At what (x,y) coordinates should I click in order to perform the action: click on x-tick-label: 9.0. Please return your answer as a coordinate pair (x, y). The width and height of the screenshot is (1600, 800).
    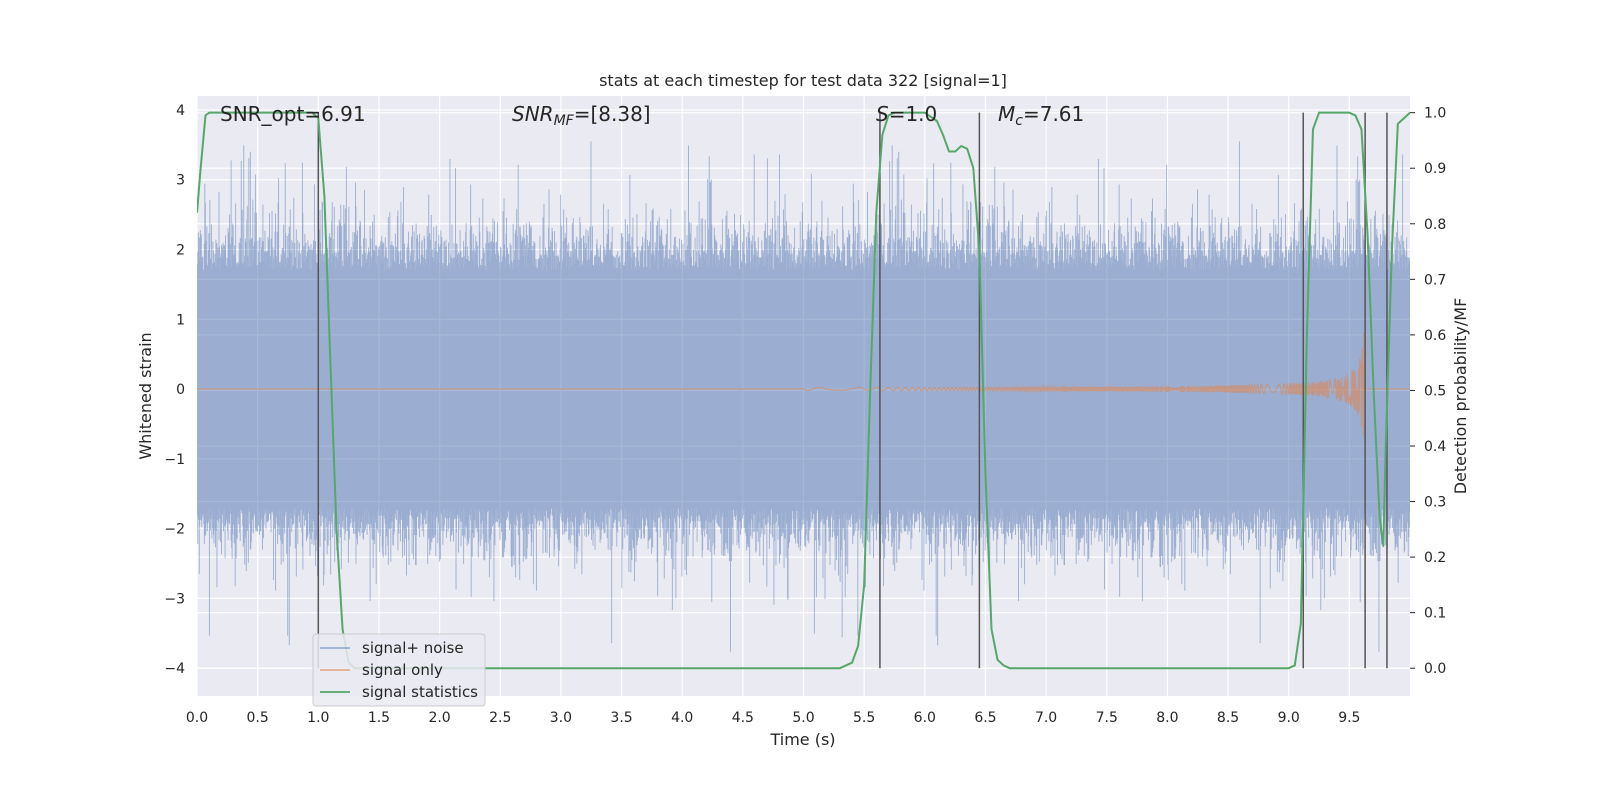
    Looking at the image, I should click on (1289, 718).